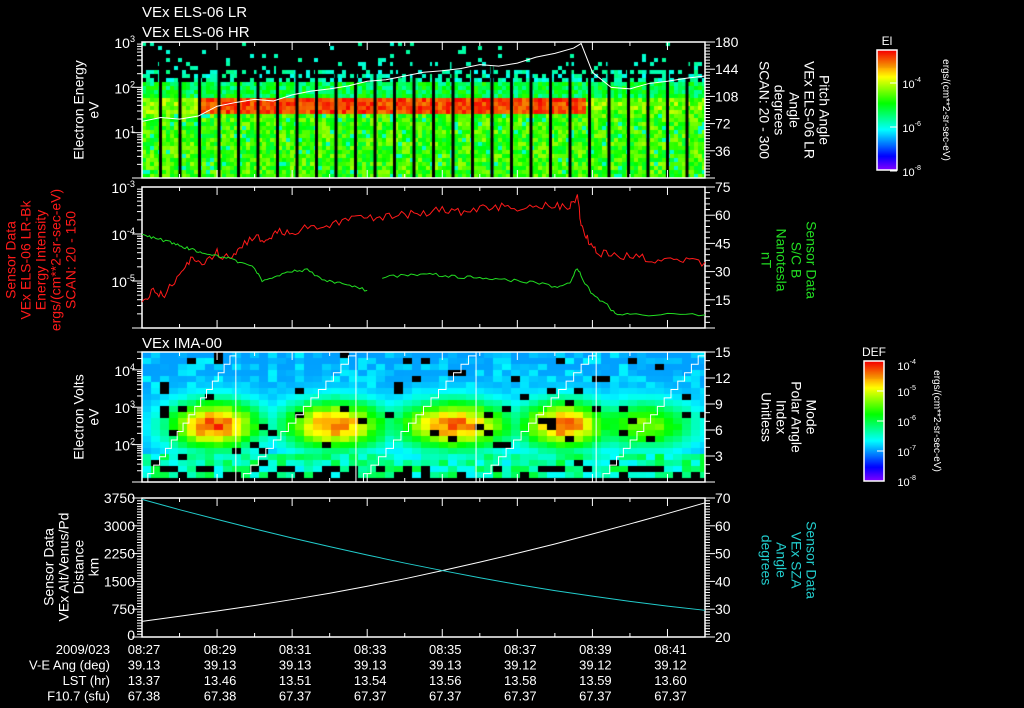 This screenshot has width=1024, height=708. I want to click on altitude-ylabel-line: Distance, so click(79, 567).